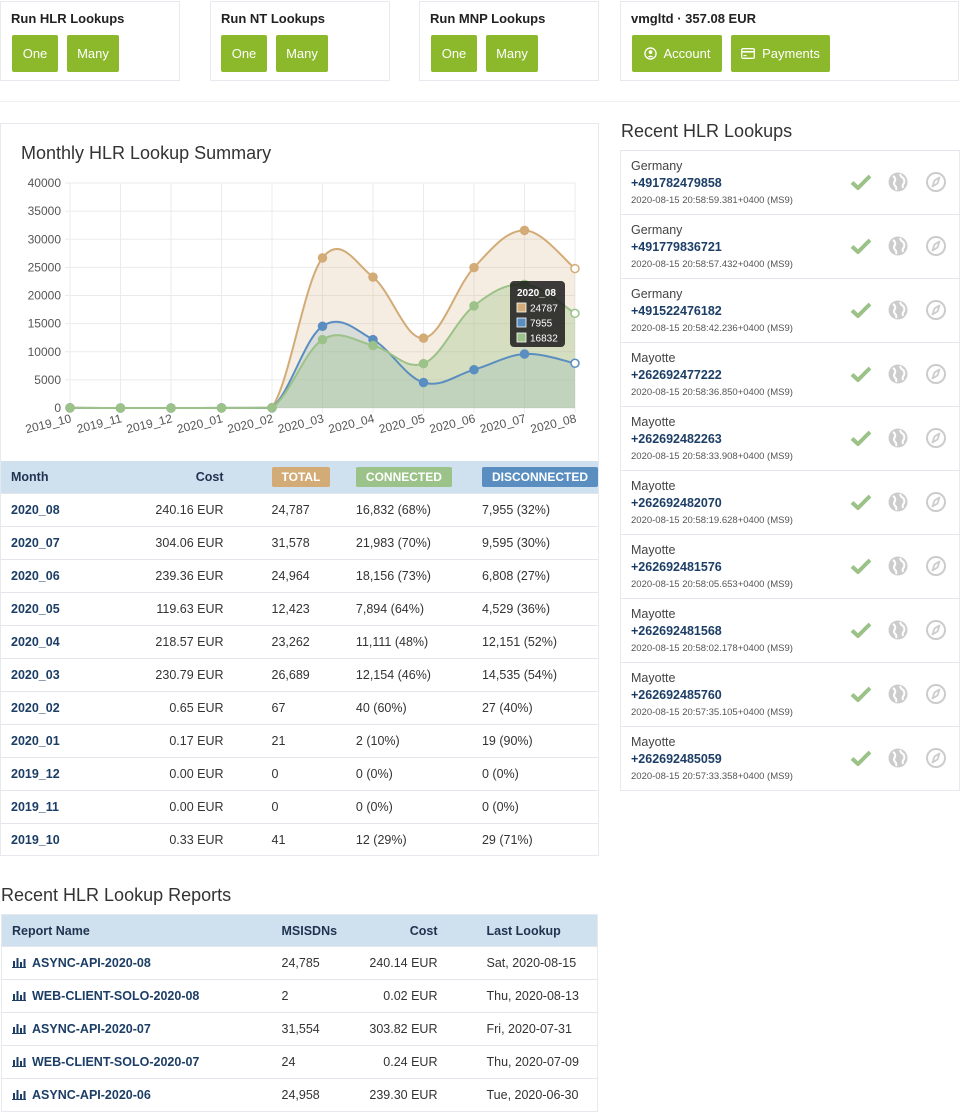 This screenshot has width=960, height=1112. Describe the element at coordinates (136, 1095) in the screenshot. I see `report-name-link: ASYNC-API-2020-06` at that location.